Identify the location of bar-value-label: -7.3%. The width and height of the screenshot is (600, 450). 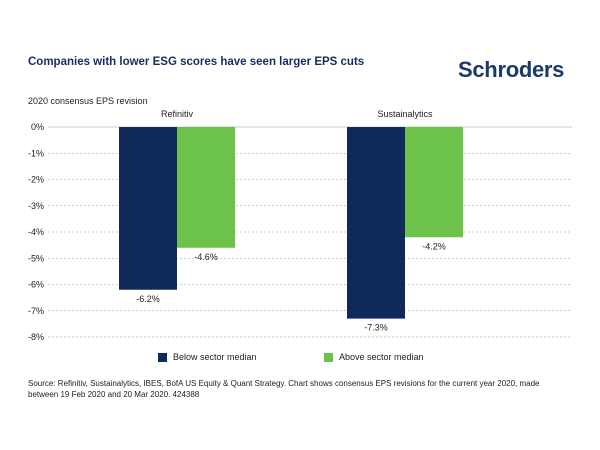
(376, 328).